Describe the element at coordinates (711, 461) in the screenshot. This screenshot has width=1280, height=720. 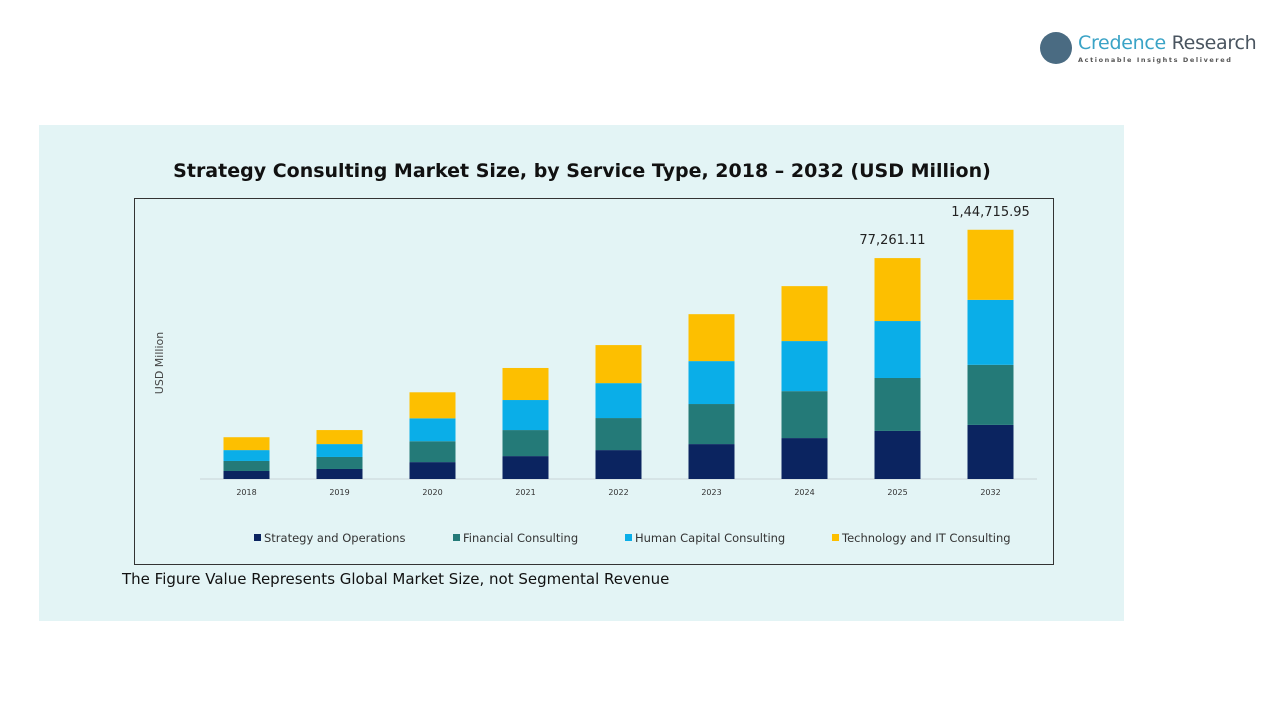
I see `bar-strategy-and-operations-2023` at that location.